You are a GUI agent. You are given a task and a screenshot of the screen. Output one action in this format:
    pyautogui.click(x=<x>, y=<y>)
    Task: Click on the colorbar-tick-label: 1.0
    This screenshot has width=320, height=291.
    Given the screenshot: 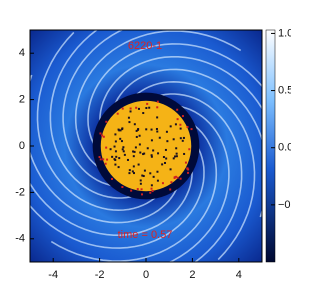 What is the action you would take?
    pyautogui.click(x=284, y=33)
    